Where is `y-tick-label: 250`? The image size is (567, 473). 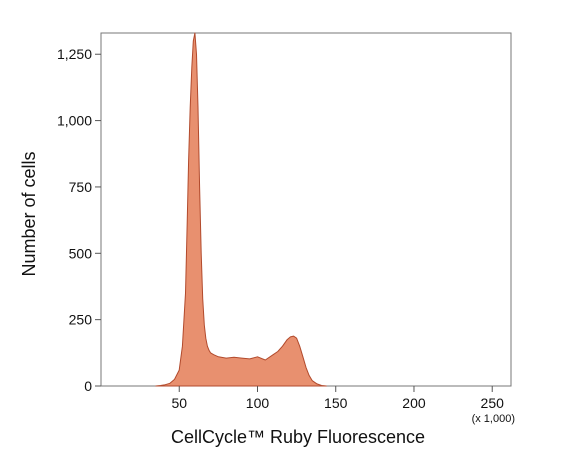 y-tick-label: 250 is located at coordinates (81, 320).